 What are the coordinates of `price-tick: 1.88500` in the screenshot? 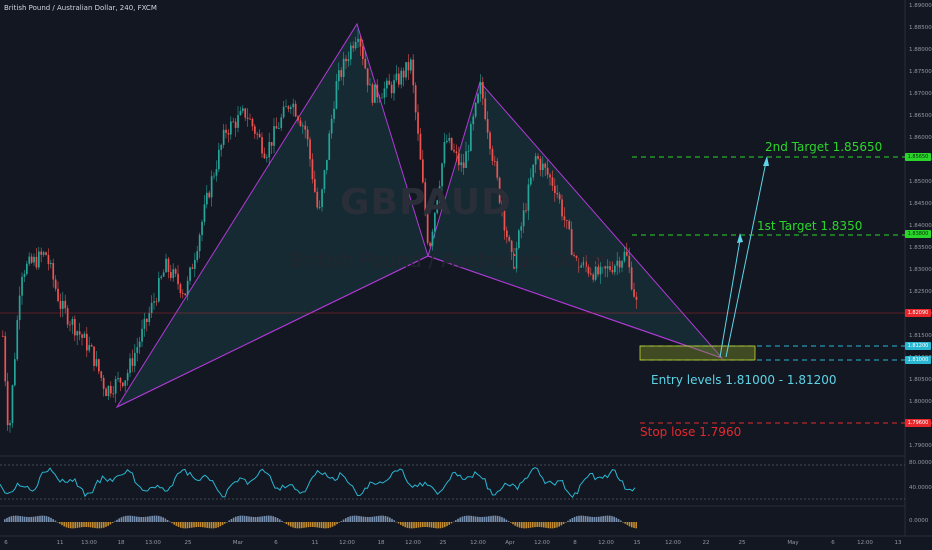 It's located at (920, 28).